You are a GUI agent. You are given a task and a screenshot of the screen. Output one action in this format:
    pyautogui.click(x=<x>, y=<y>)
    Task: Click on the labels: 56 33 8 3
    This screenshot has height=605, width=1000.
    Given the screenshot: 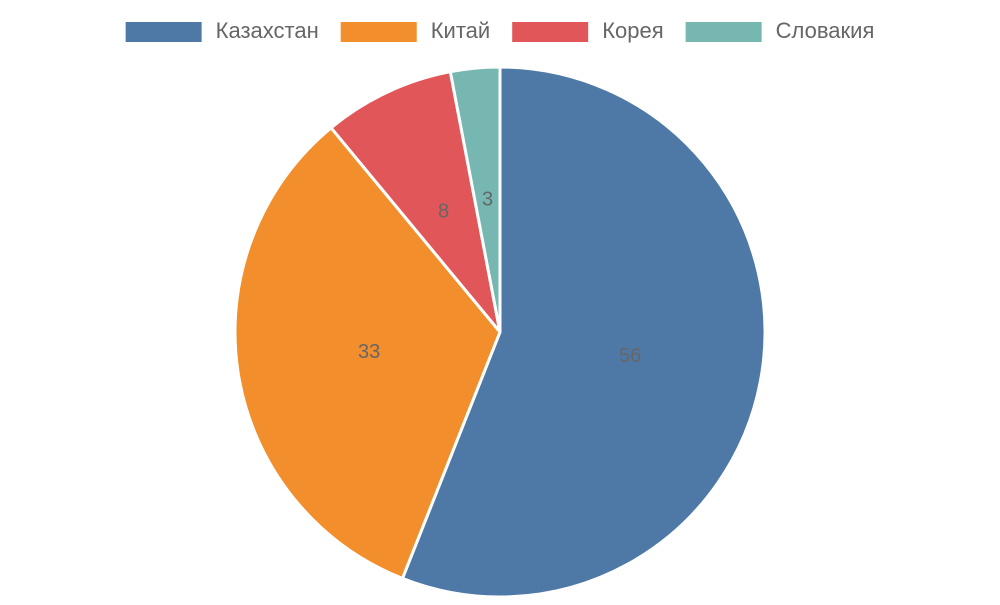 What is the action you would take?
    pyautogui.click(x=499, y=277)
    